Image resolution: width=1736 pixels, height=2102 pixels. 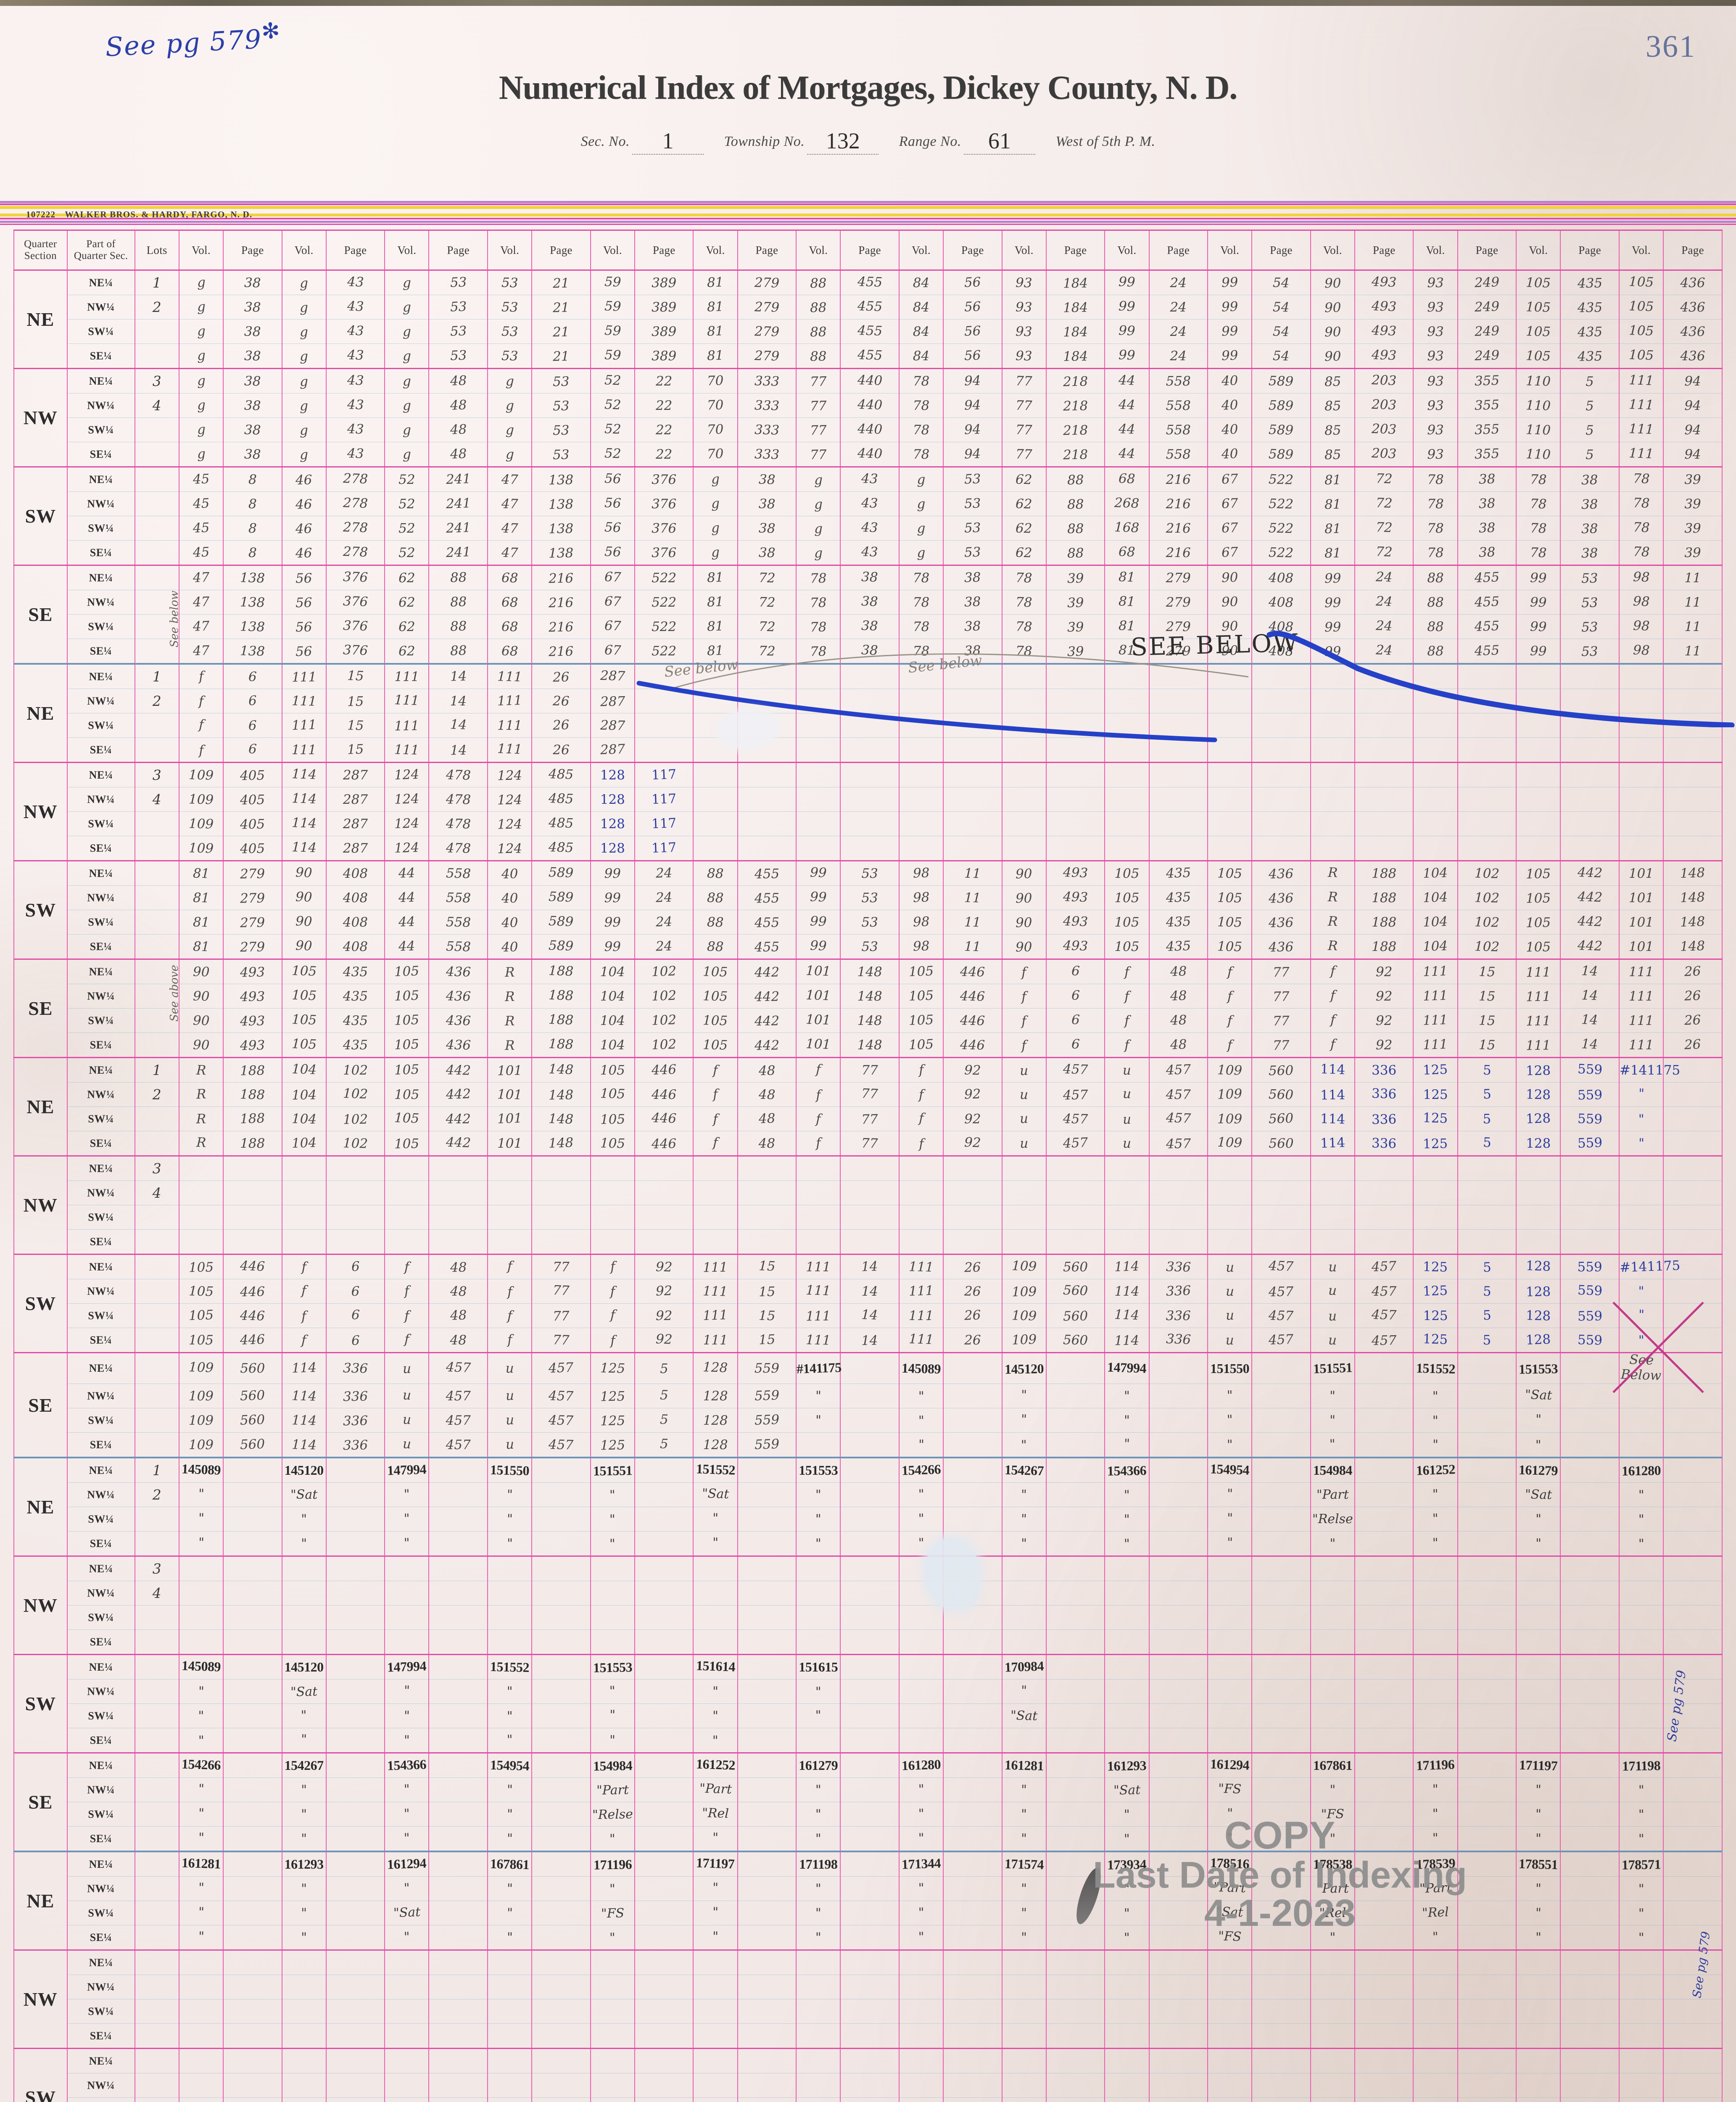 What do you see at coordinates (1538, 282) in the screenshot?
I see `vol-cell-14: 105` at bounding box center [1538, 282].